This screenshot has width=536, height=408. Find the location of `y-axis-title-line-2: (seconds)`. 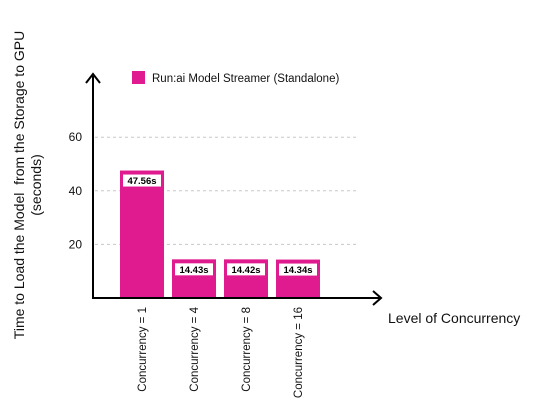

y-axis-title-line-2: (seconds) is located at coordinates (36, 184).